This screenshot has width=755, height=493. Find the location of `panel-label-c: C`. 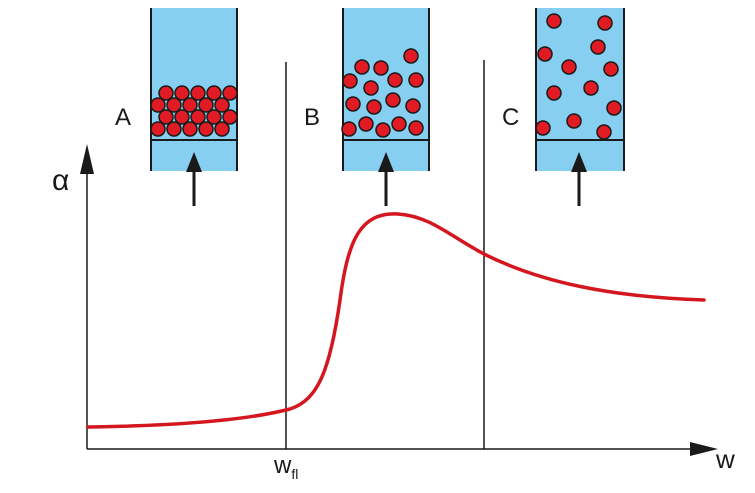

panel-label-c: C is located at coordinates (511, 117).